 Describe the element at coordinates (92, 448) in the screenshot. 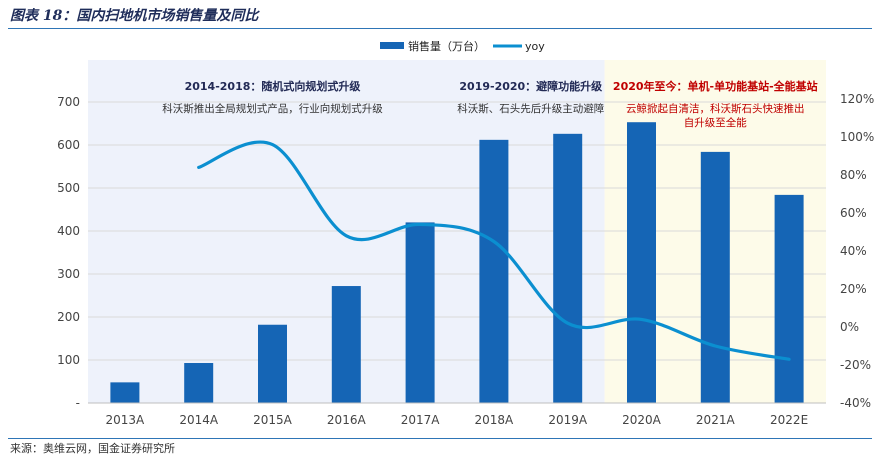

I see `source-note: 来源：奥维云网，国金证券研究所` at that location.